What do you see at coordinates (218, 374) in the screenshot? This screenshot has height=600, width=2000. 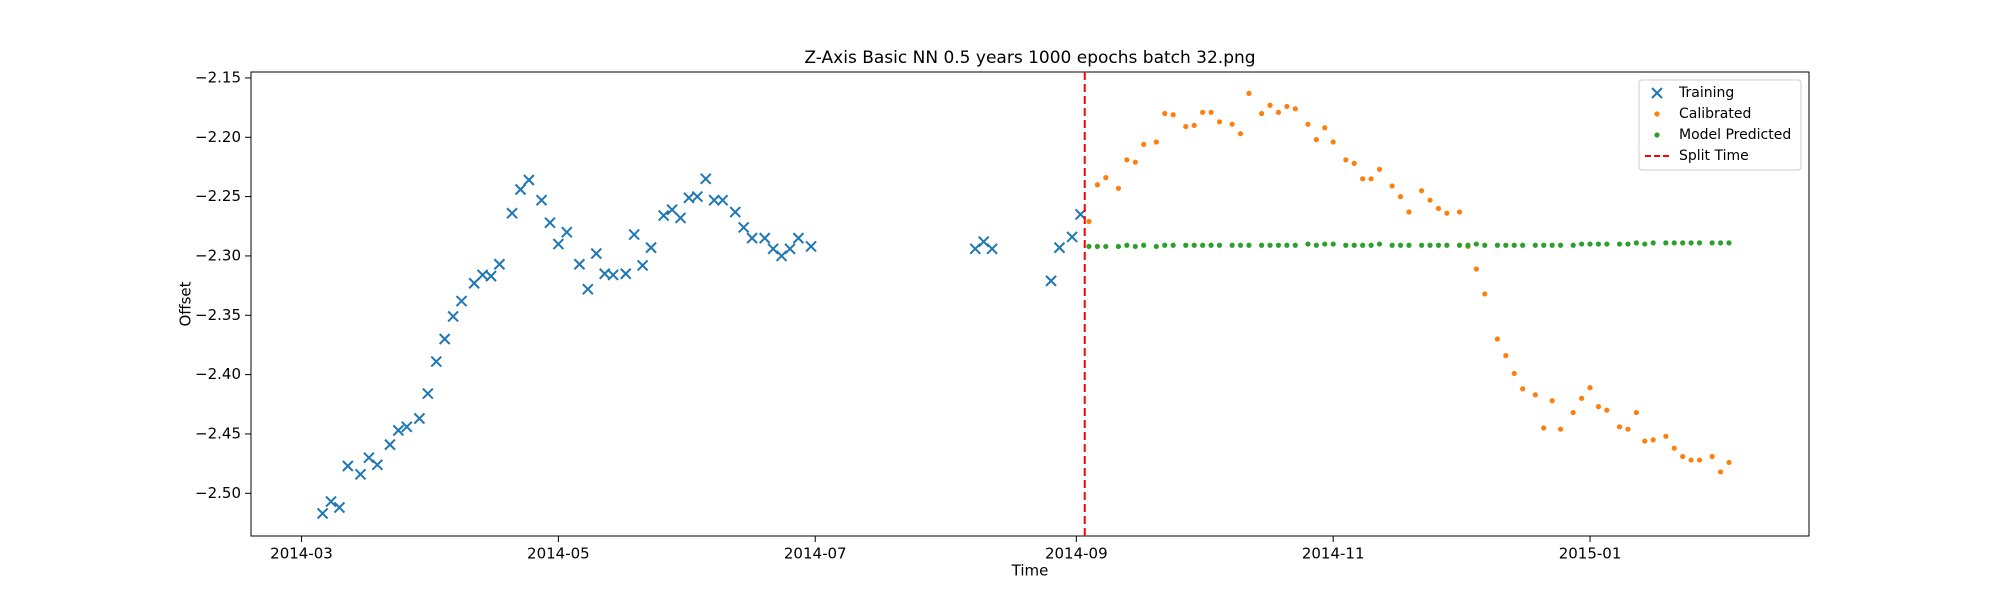 I see `y-tick-label: −2.40` at bounding box center [218, 374].